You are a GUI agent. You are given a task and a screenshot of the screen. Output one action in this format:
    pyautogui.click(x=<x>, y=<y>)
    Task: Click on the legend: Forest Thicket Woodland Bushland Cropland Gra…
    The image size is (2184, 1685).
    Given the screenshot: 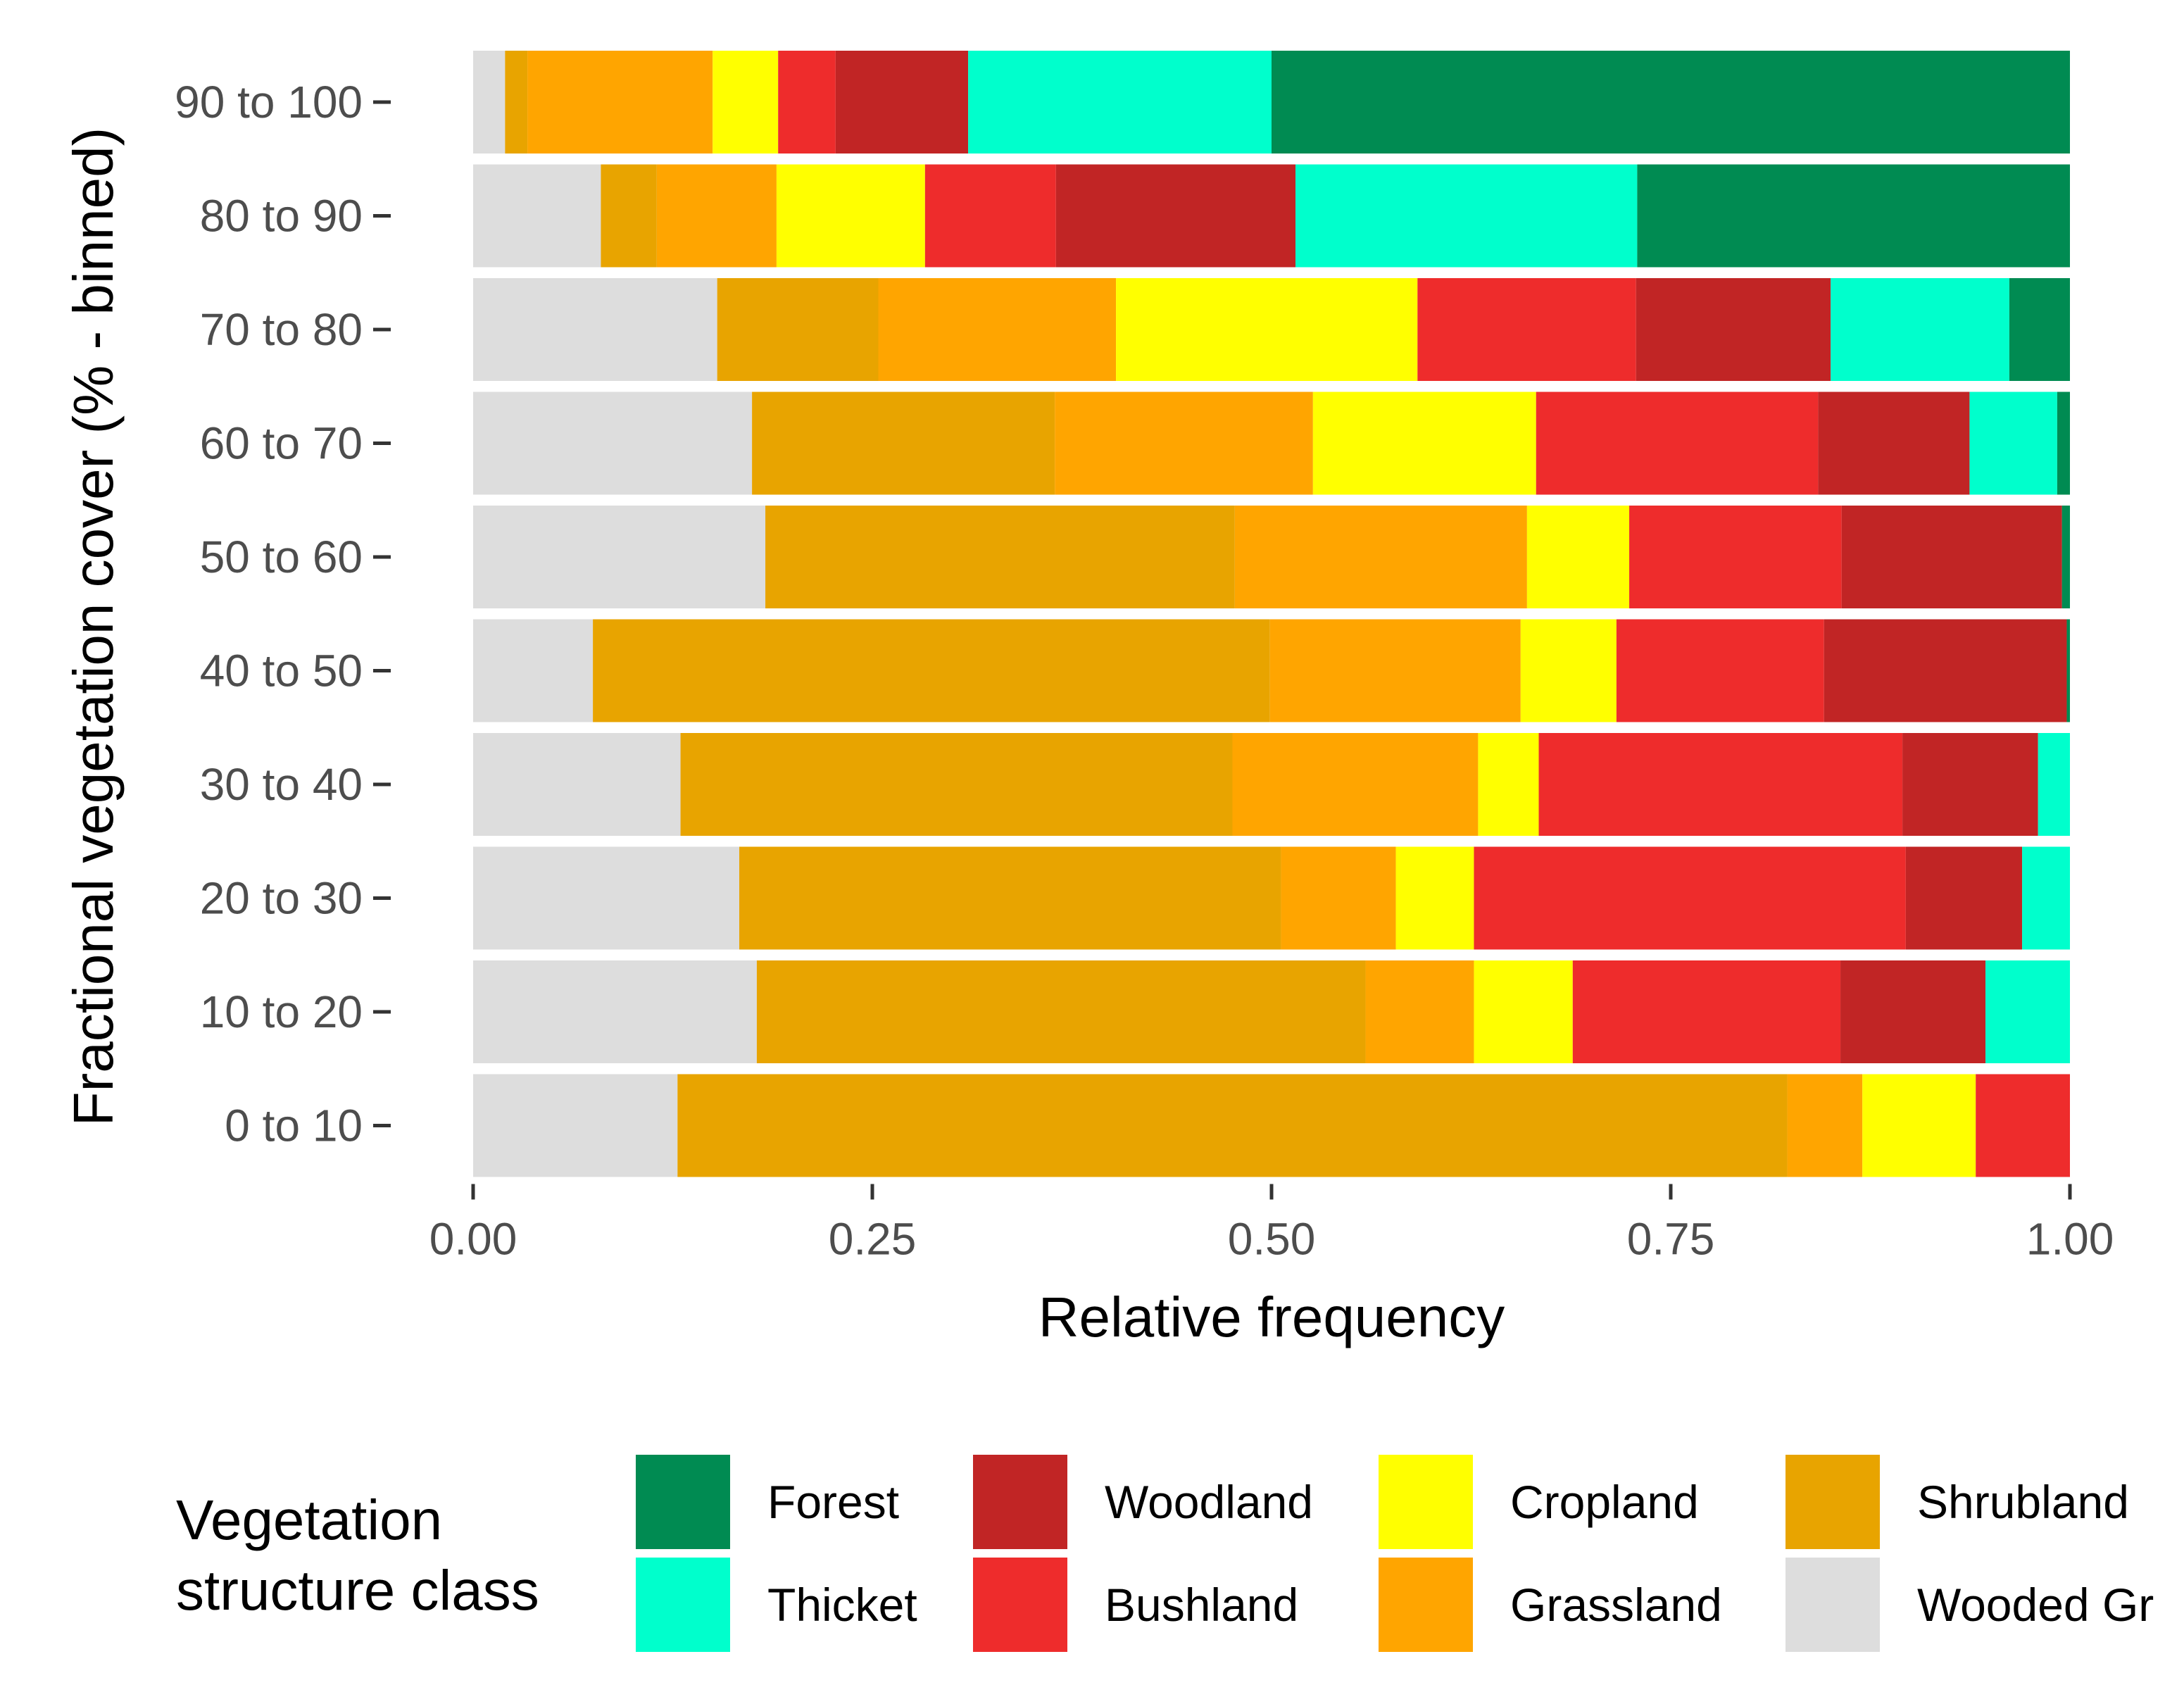 What is the action you would take?
    pyautogui.click(x=1395, y=1553)
    